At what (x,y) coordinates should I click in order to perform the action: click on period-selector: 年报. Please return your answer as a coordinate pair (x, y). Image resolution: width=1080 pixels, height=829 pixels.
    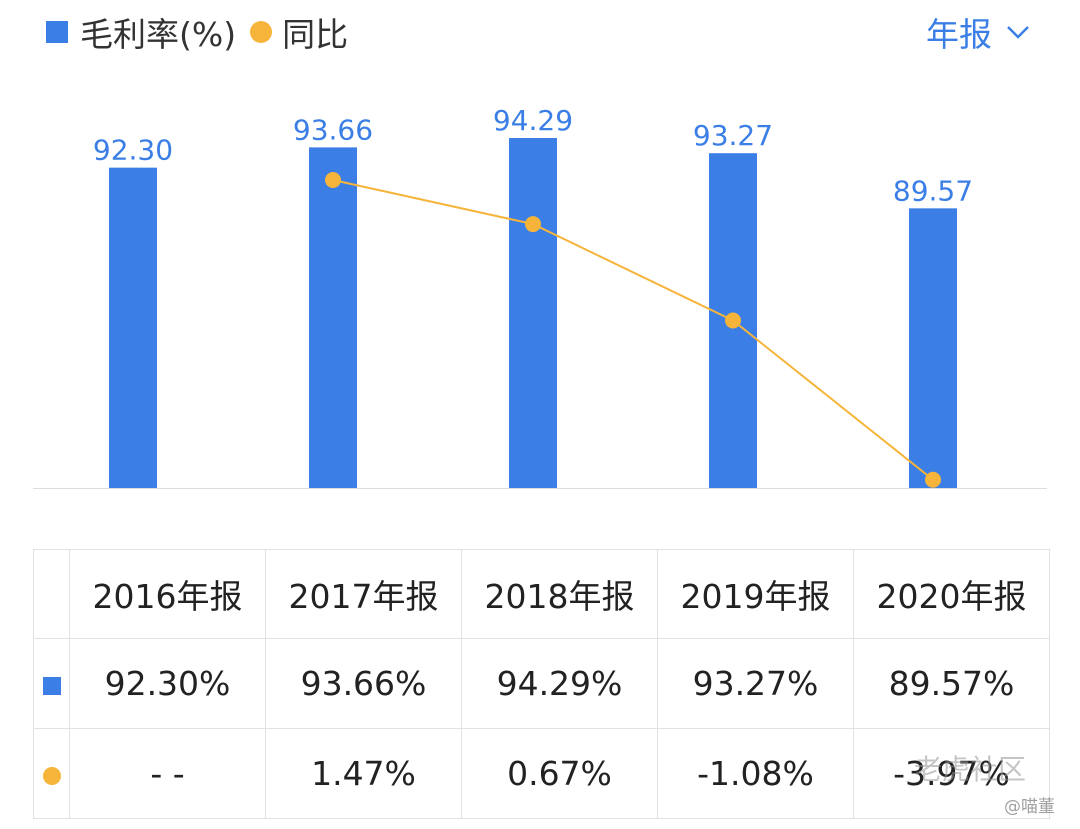
    Looking at the image, I should click on (978, 32).